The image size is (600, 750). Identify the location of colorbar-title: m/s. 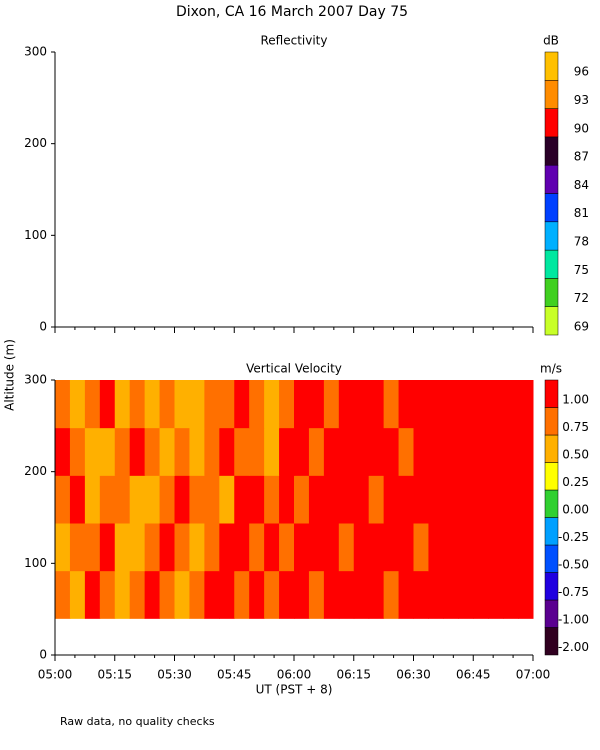
(551, 369).